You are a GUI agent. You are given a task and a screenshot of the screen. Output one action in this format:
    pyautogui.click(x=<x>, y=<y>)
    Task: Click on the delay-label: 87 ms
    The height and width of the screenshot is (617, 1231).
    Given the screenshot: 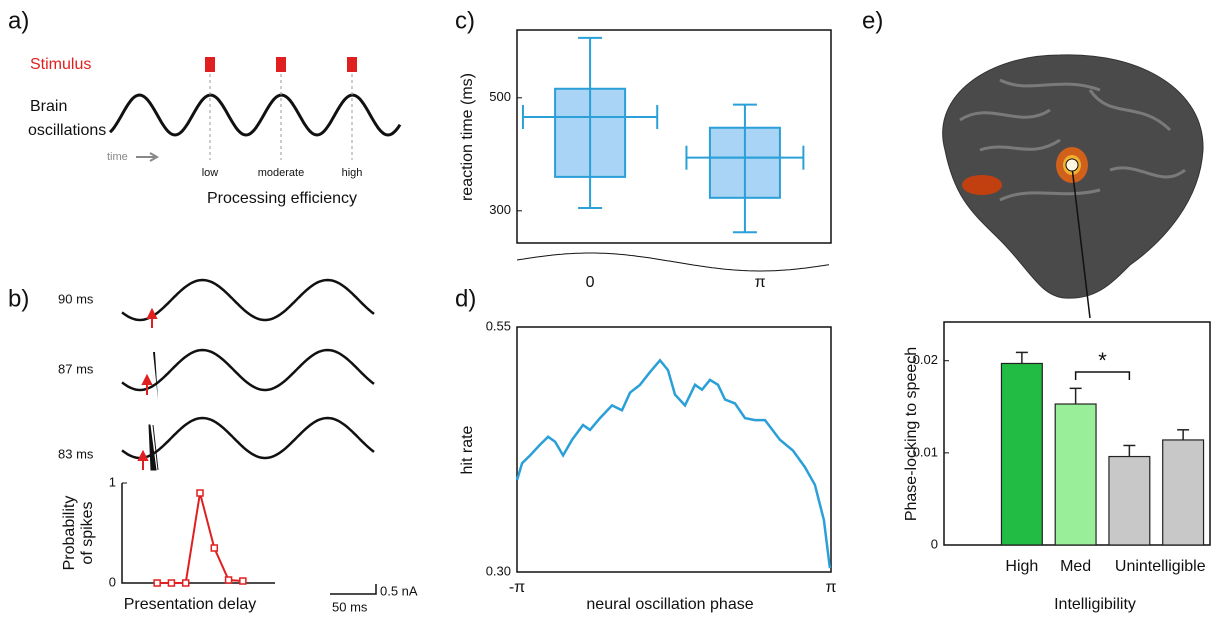 What is the action you would take?
    pyautogui.click(x=76, y=368)
    